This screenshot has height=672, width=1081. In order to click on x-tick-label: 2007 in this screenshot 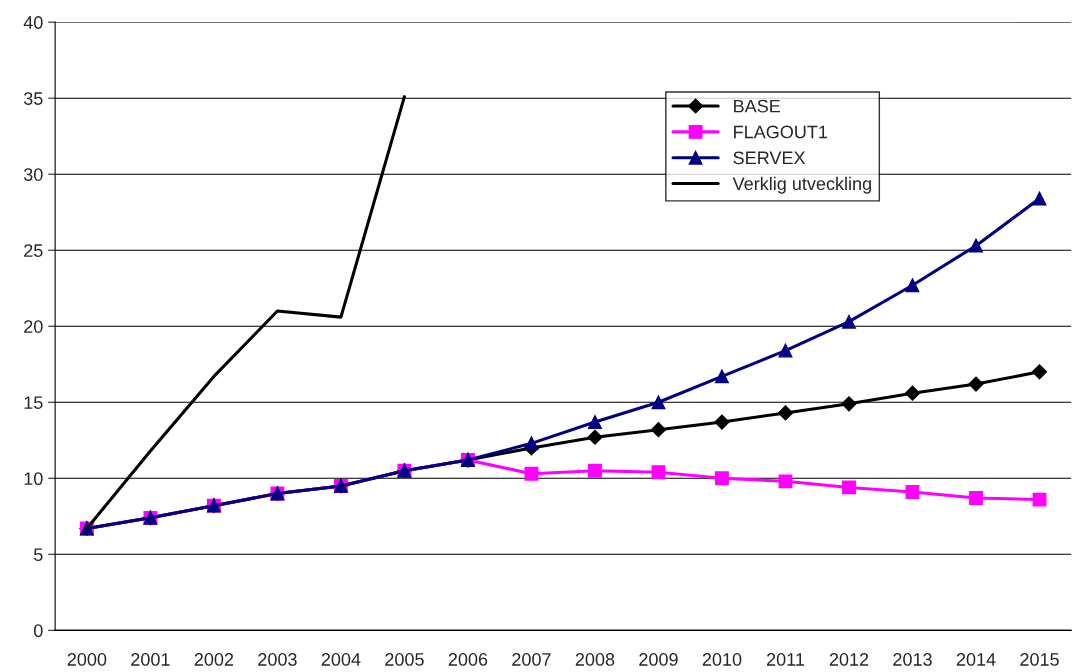, I will do `click(531, 659)`.